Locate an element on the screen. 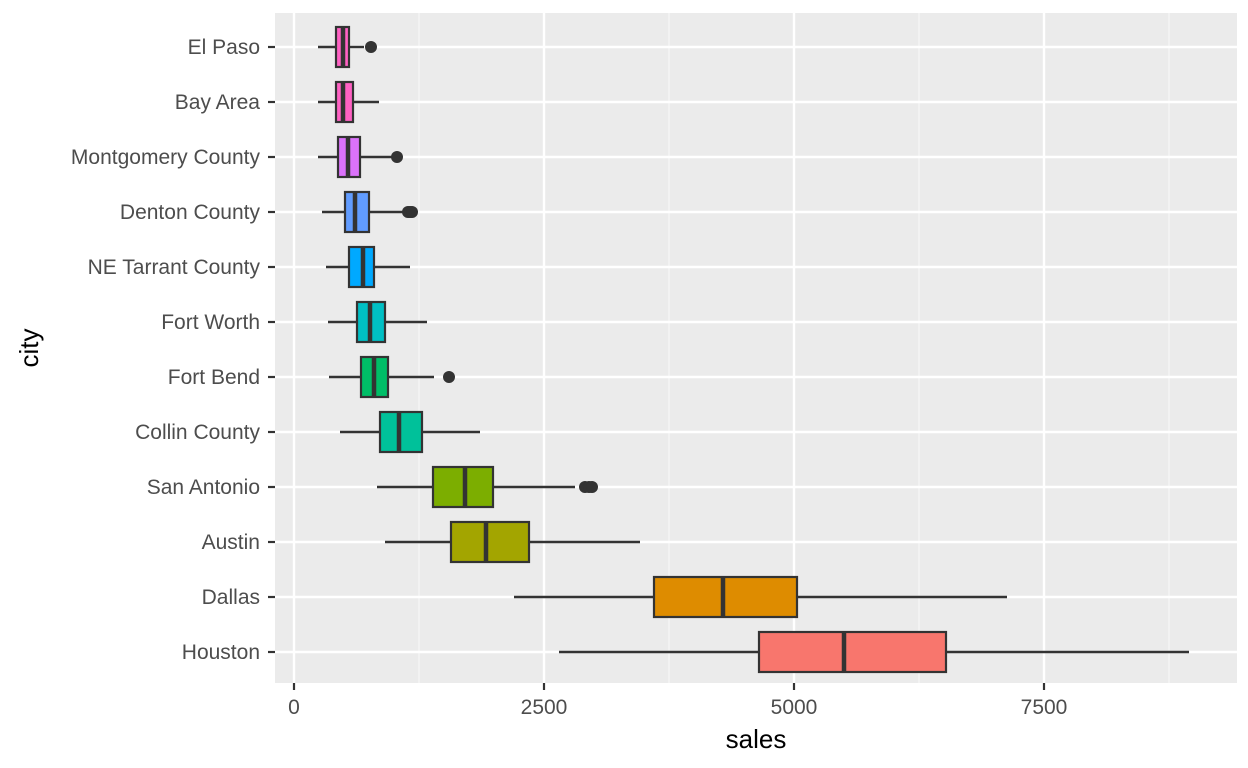 Image resolution: width=1248 pixels, height=768 pixels. box-bay-area is located at coordinates (348, 102).